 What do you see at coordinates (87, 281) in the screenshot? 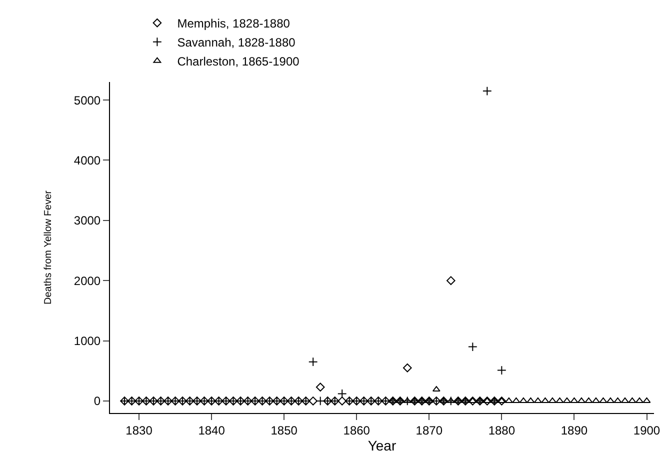
I see `y-tick-label: 2000` at bounding box center [87, 281].